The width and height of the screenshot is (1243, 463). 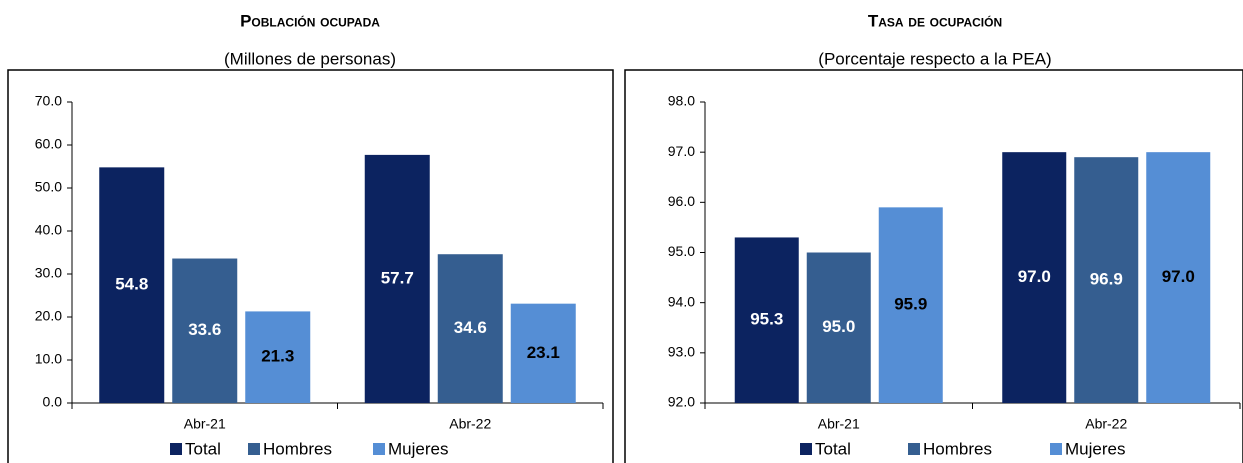 I want to click on value-label: 95.0, so click(x=838, y=326).